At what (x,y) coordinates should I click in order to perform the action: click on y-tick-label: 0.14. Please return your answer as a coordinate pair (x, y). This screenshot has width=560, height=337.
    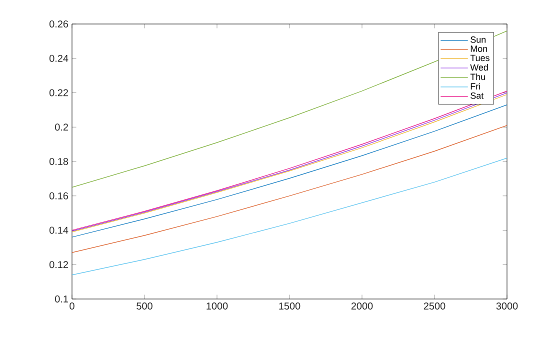
    Looking at the image, I should click on (58, 230).